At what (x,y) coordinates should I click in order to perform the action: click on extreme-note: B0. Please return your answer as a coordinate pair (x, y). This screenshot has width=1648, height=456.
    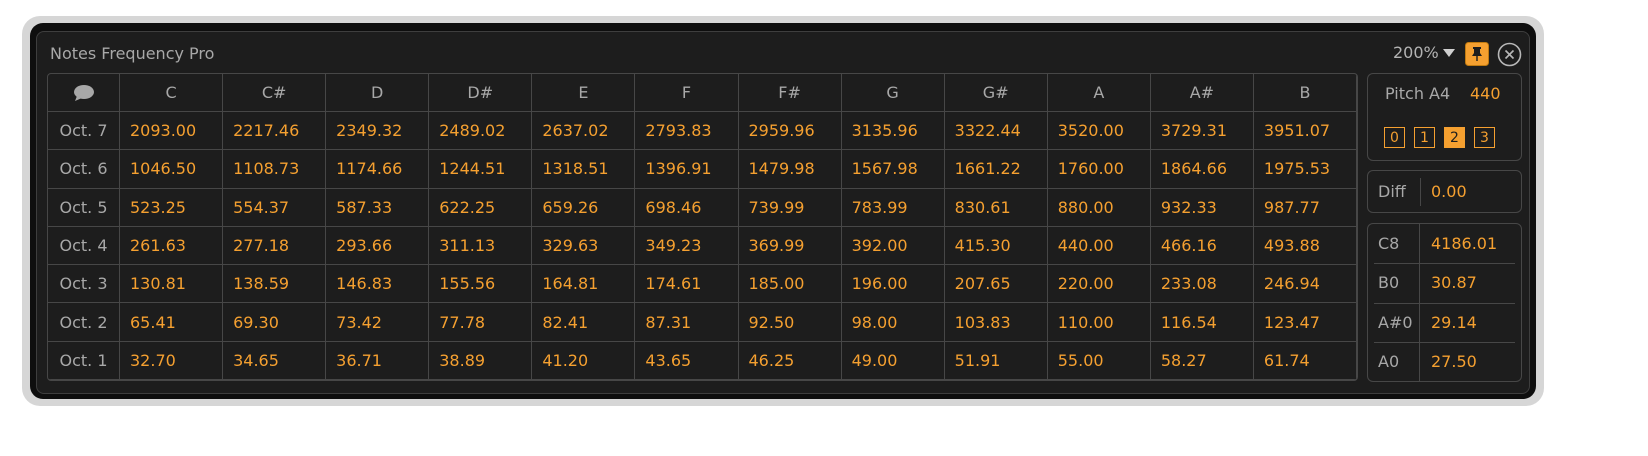
    Looking at the image, I should click on (1397, 283).